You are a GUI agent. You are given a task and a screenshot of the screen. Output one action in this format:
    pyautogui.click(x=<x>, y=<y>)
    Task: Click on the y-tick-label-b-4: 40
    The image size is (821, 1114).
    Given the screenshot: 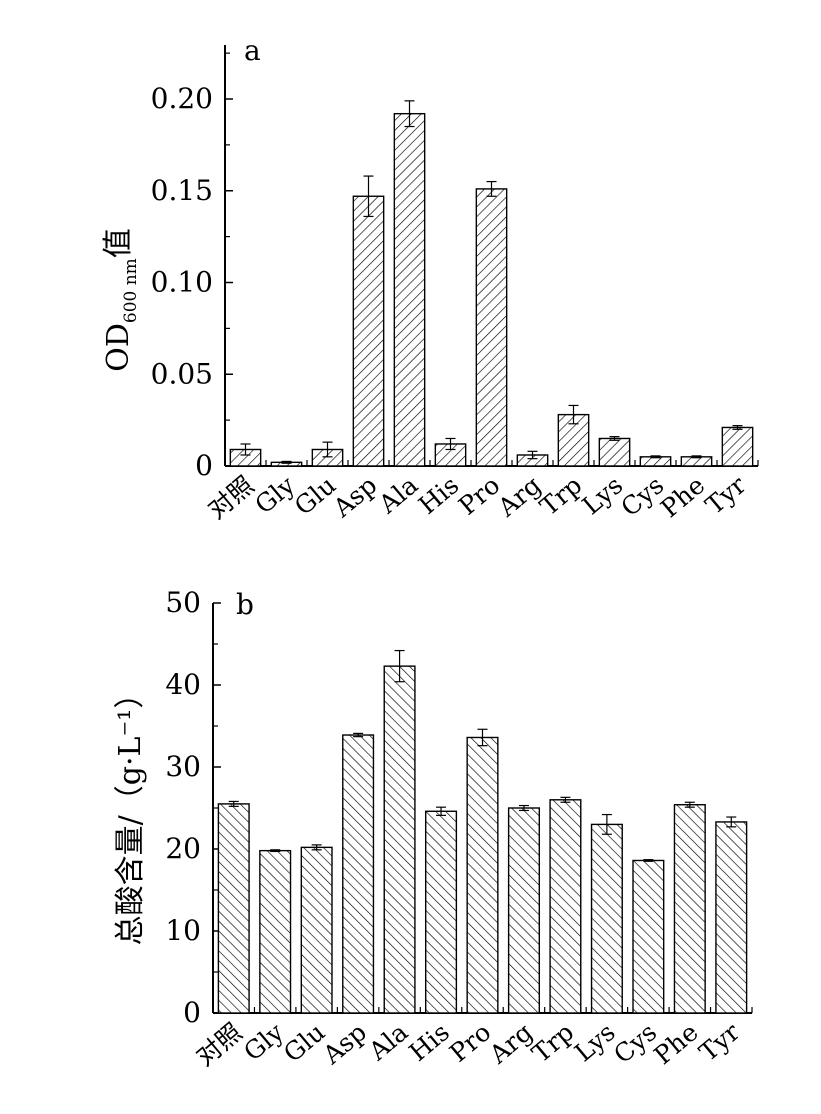 What is the action you would take?
    pyautogui.click(x=183, y=684)
    